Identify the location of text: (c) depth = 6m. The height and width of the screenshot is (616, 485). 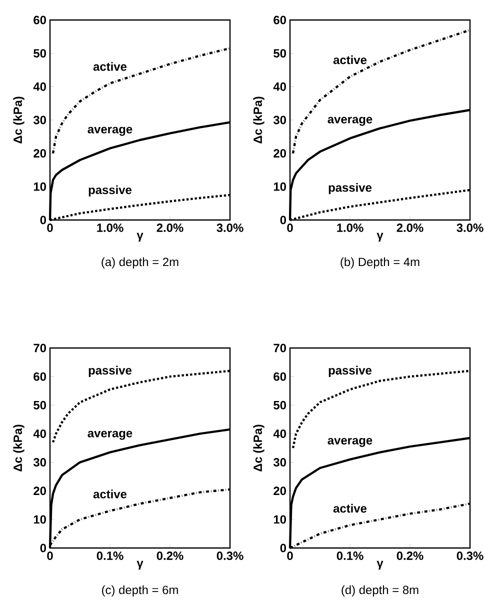
(140, 591).